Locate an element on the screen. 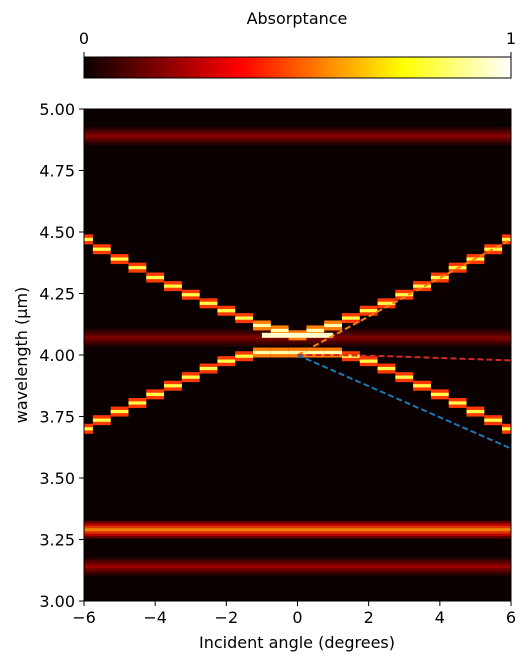  x-tick-label: 0 is located at coordinates (297, 617).